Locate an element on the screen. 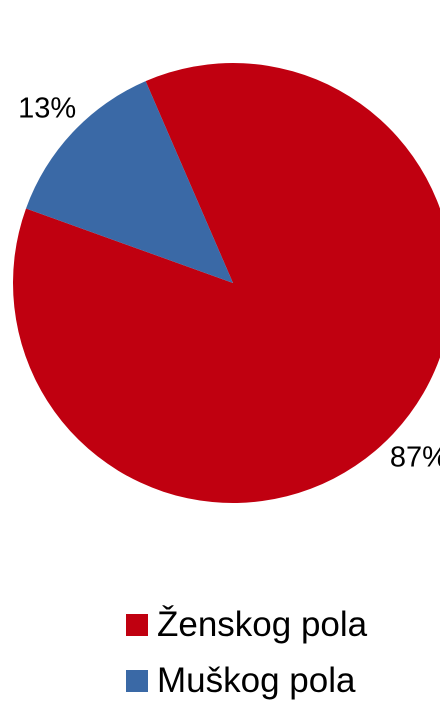  legend-swatch-zenskog-pola is located at coordinates (137, 625).